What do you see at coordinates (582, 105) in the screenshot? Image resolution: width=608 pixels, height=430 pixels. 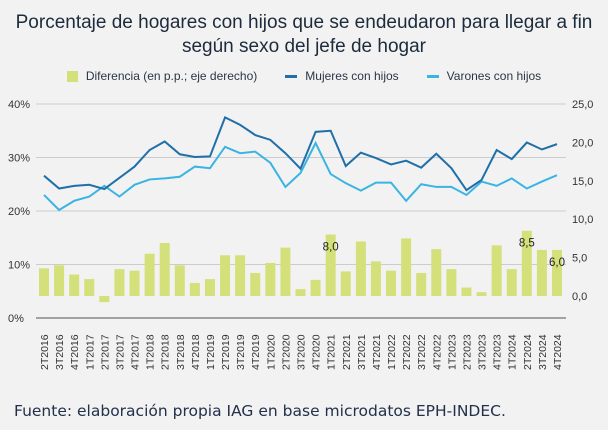 I see `right-axis-tick-label: 25,0` at bounding box center [582, 105].